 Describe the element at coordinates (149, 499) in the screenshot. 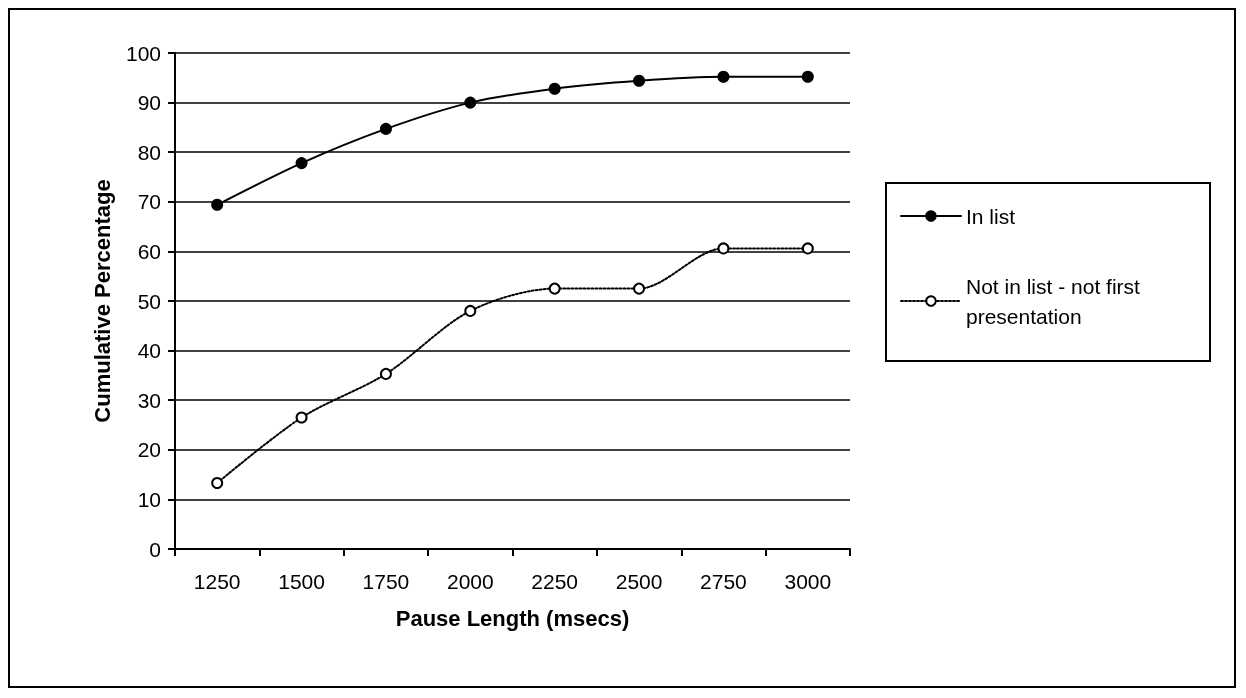

I see `y-tick-label: 10` at that location.